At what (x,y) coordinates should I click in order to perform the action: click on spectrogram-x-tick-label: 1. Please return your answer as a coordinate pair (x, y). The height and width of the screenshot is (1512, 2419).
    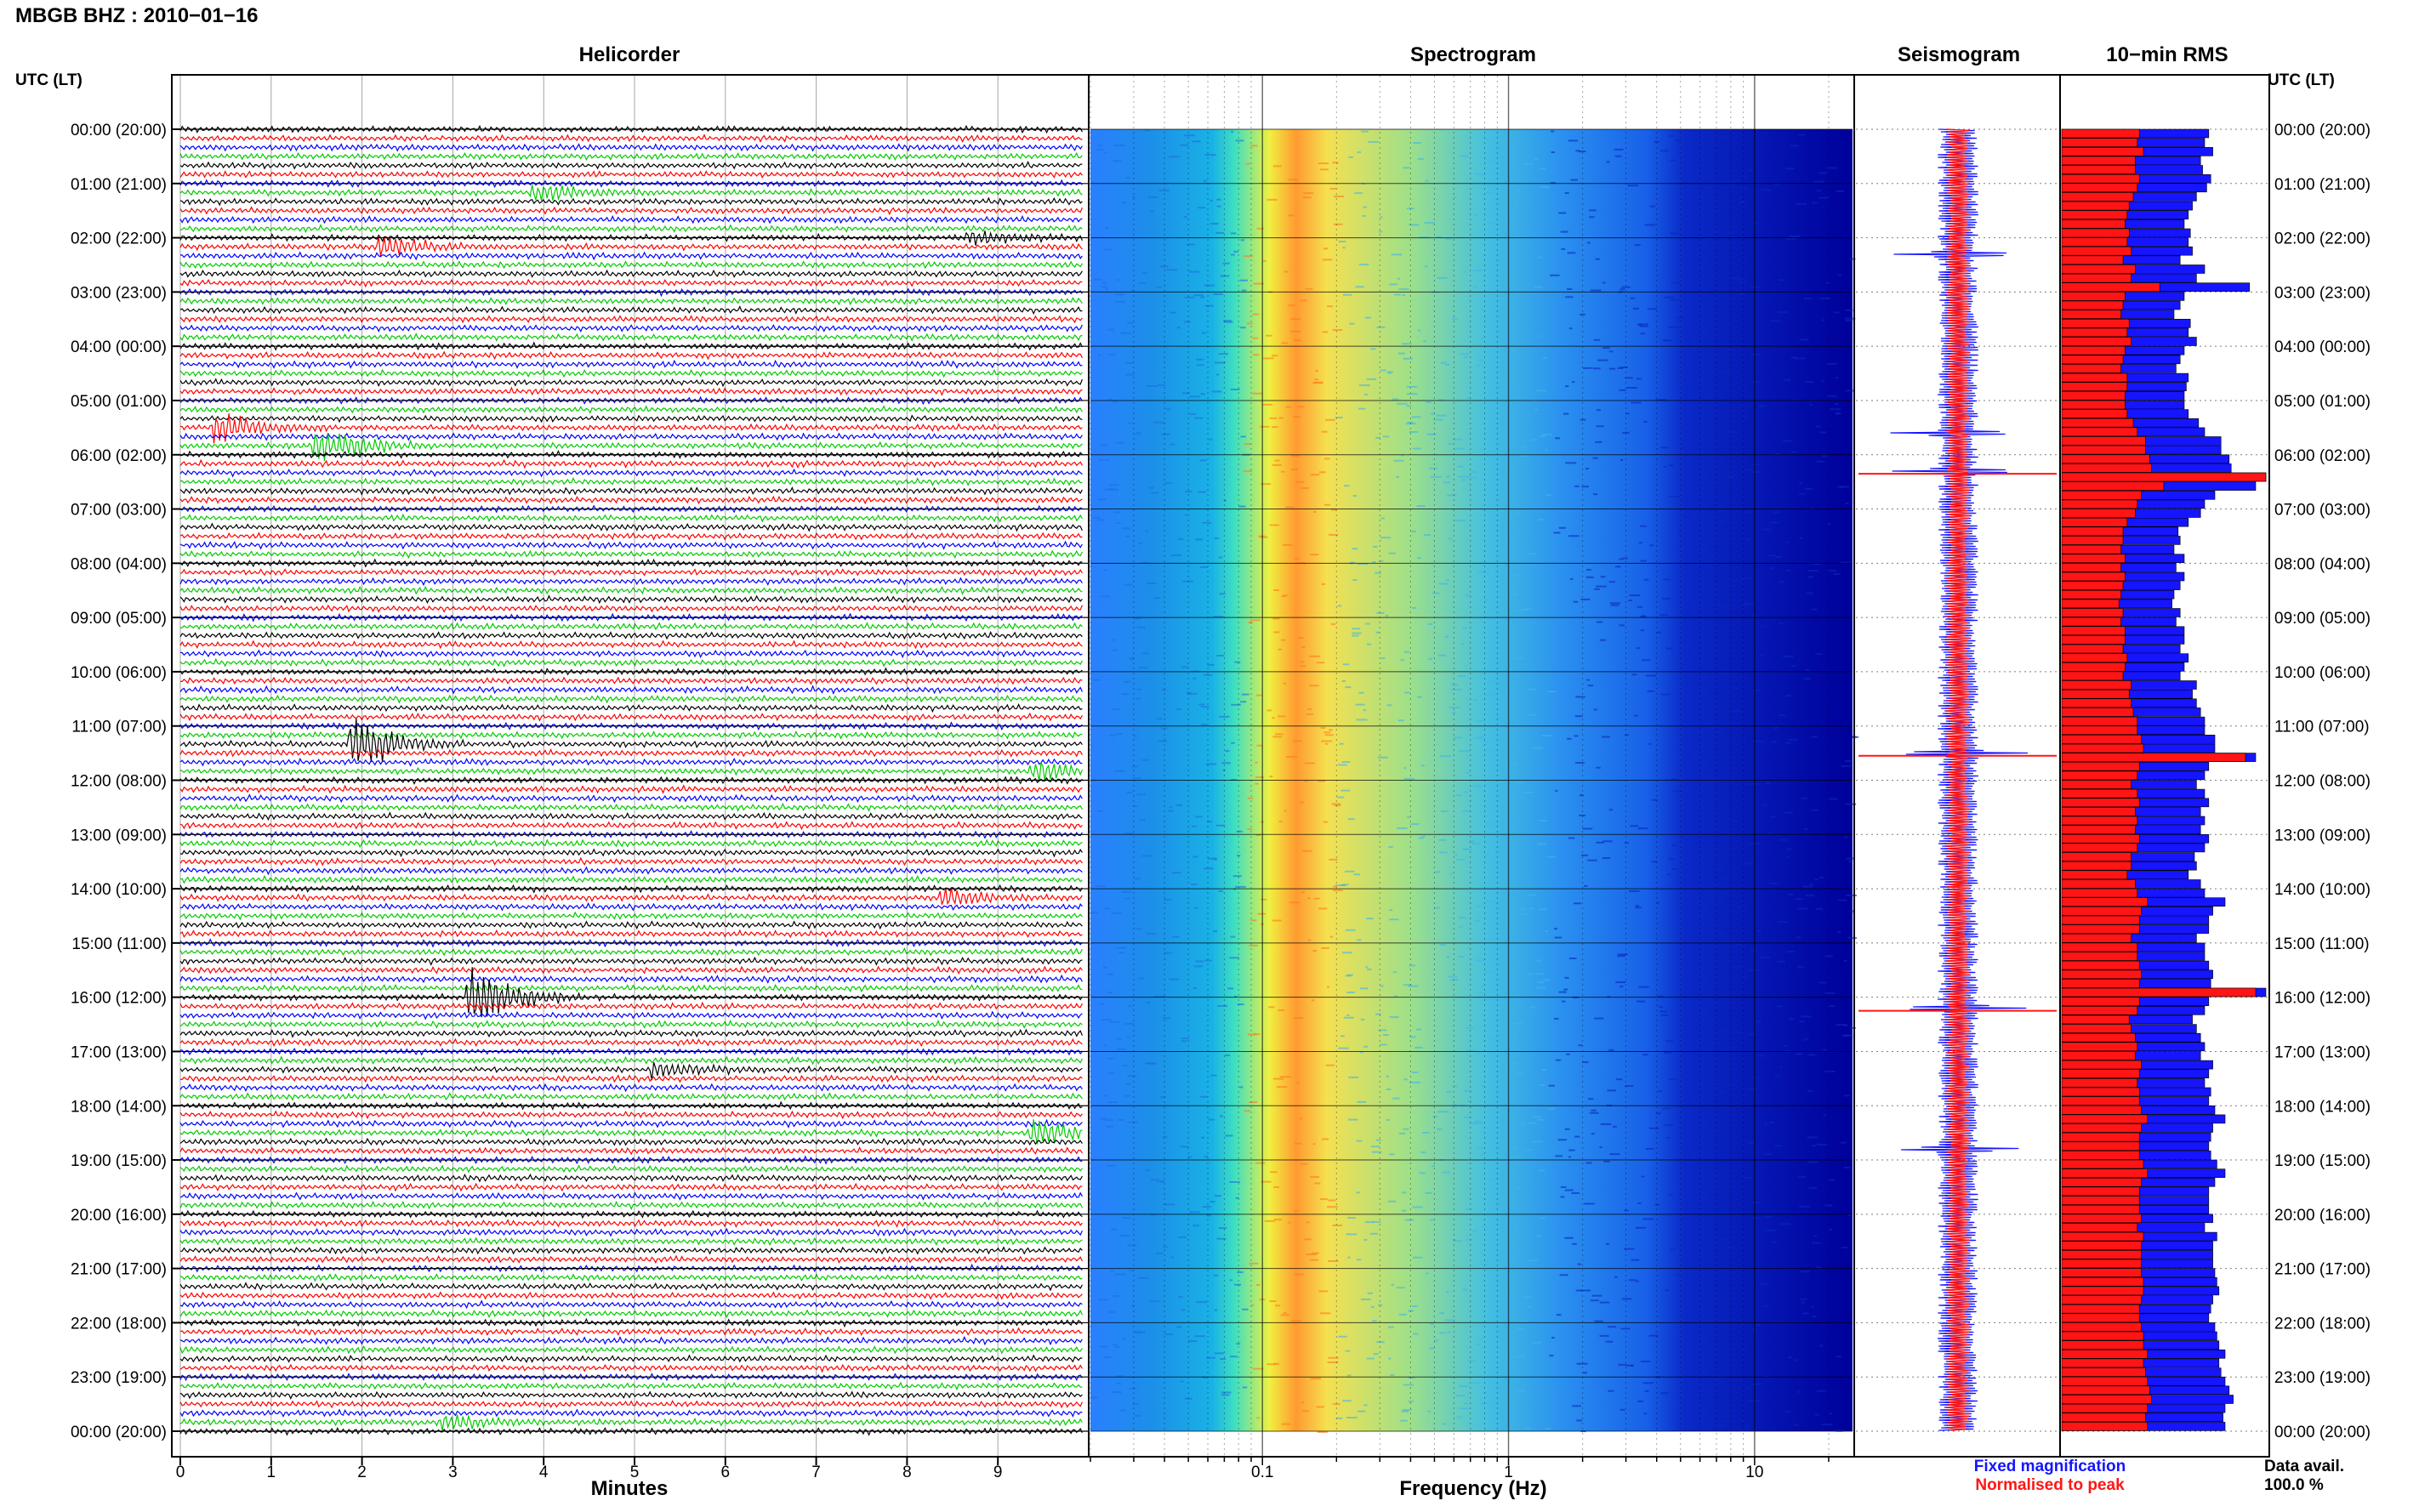
    Looking at the image, I should click on (1508, 1472).